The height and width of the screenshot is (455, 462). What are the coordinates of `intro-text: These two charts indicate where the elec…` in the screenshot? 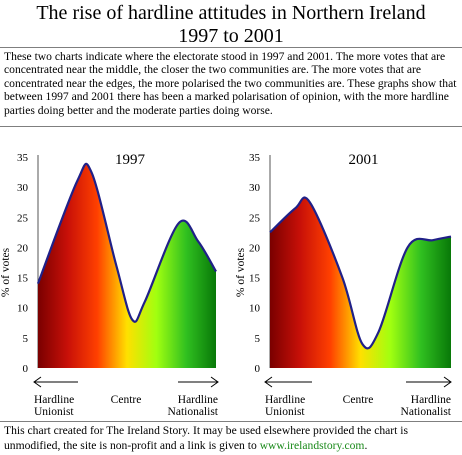 It's located at (230, 83).